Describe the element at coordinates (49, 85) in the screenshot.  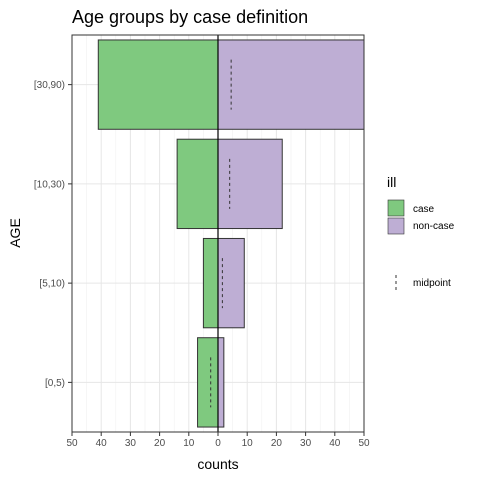
I see `y-tick-label: [30,90)` at that location.